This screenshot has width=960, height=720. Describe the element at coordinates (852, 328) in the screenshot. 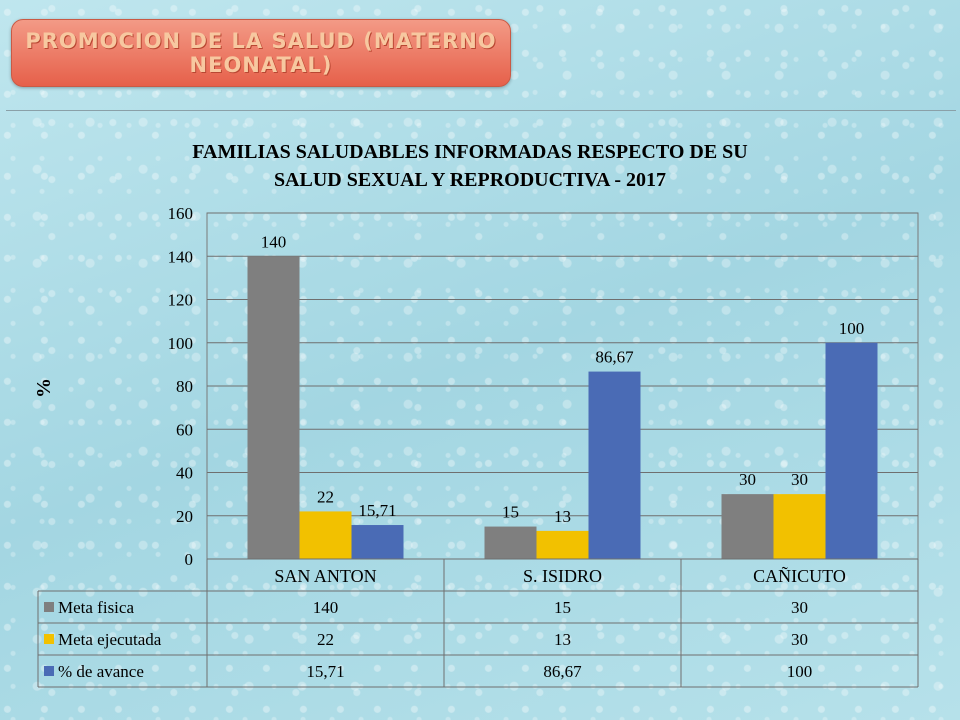

I see `data-label: 100` at that location.